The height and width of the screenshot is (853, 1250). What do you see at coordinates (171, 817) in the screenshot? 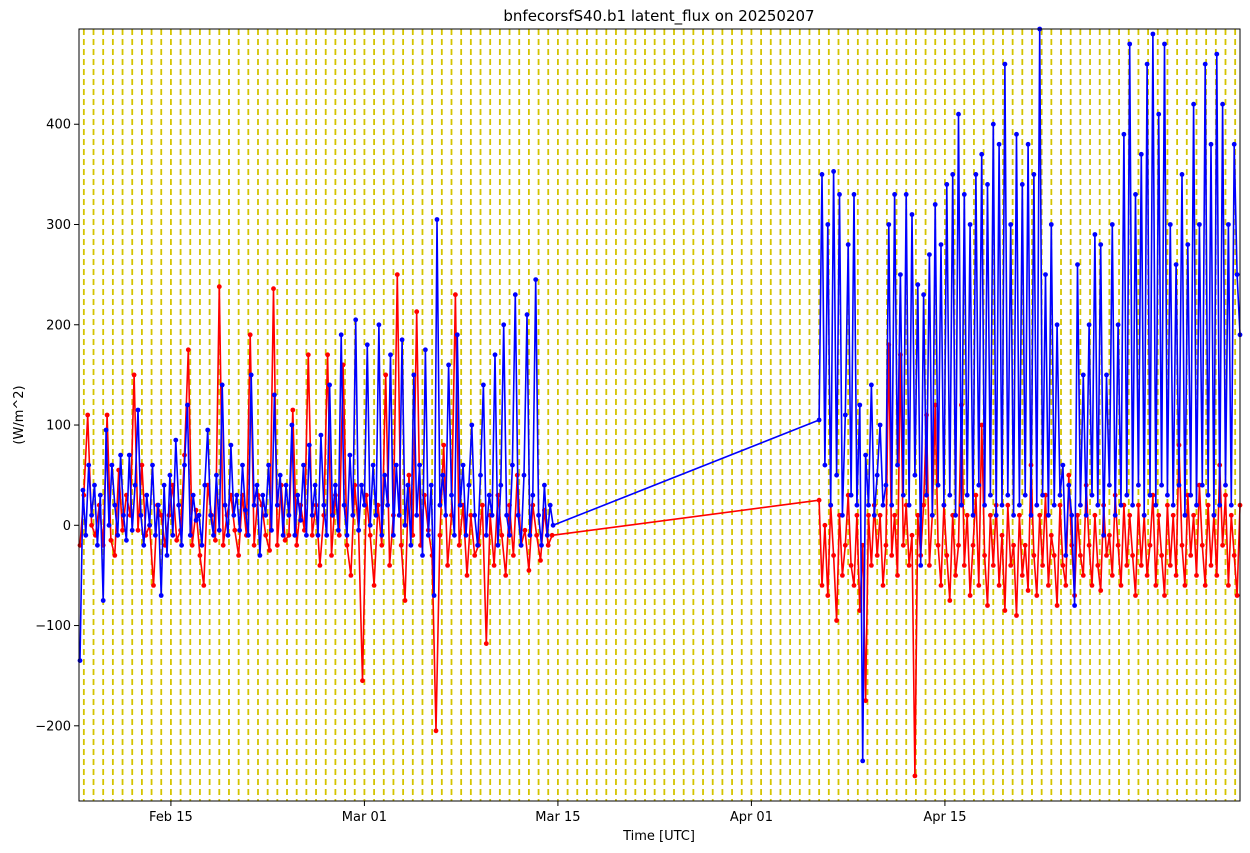
I see `x-tick-label: Feb 15` at bounding box center [171, 817].